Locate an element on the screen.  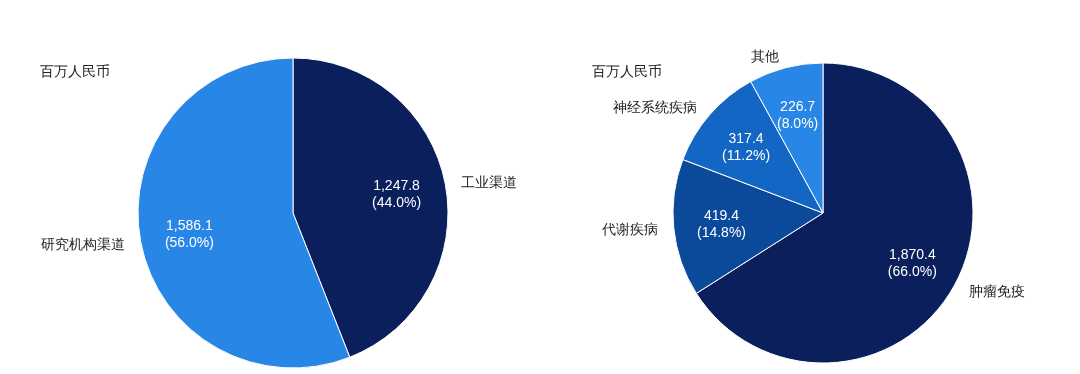
slice-label: 代谢疾病 is located at coordinates (629, 229).